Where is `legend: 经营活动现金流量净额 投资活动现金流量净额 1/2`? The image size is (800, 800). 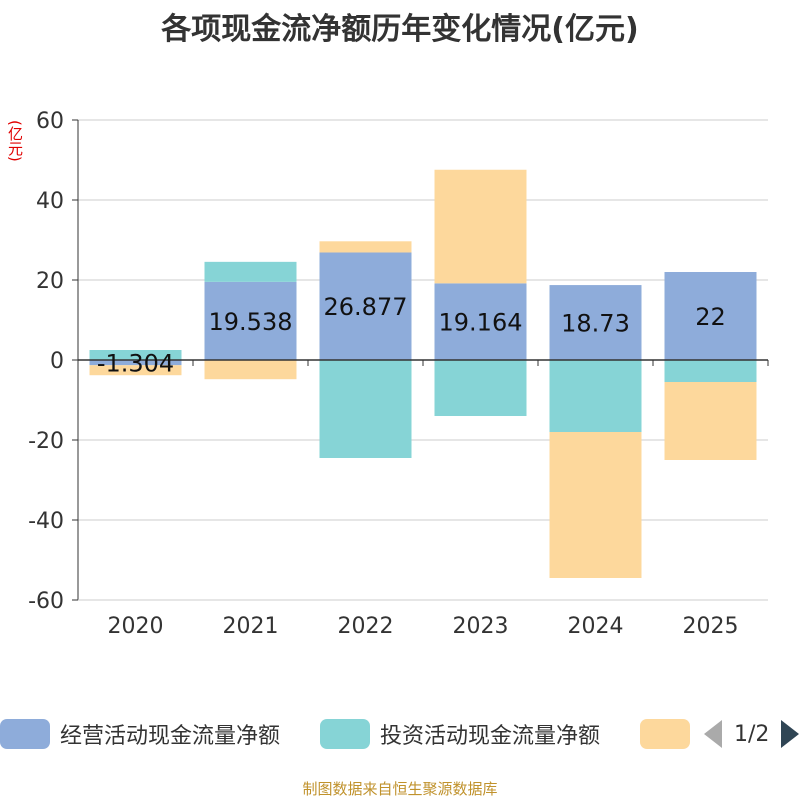
legend: 经营活动现金流量净额 投资活动现金流量净额 1/2 is located at coordinates (400, 734).